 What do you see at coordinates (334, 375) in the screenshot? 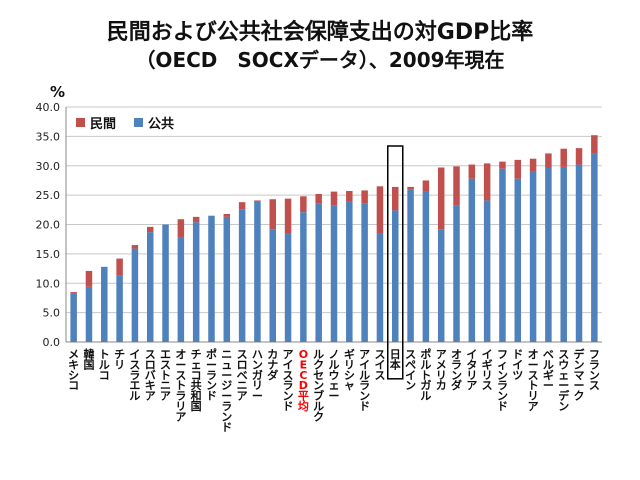
I see `x-tick-label: ウ` at bounding box center [334, 375].